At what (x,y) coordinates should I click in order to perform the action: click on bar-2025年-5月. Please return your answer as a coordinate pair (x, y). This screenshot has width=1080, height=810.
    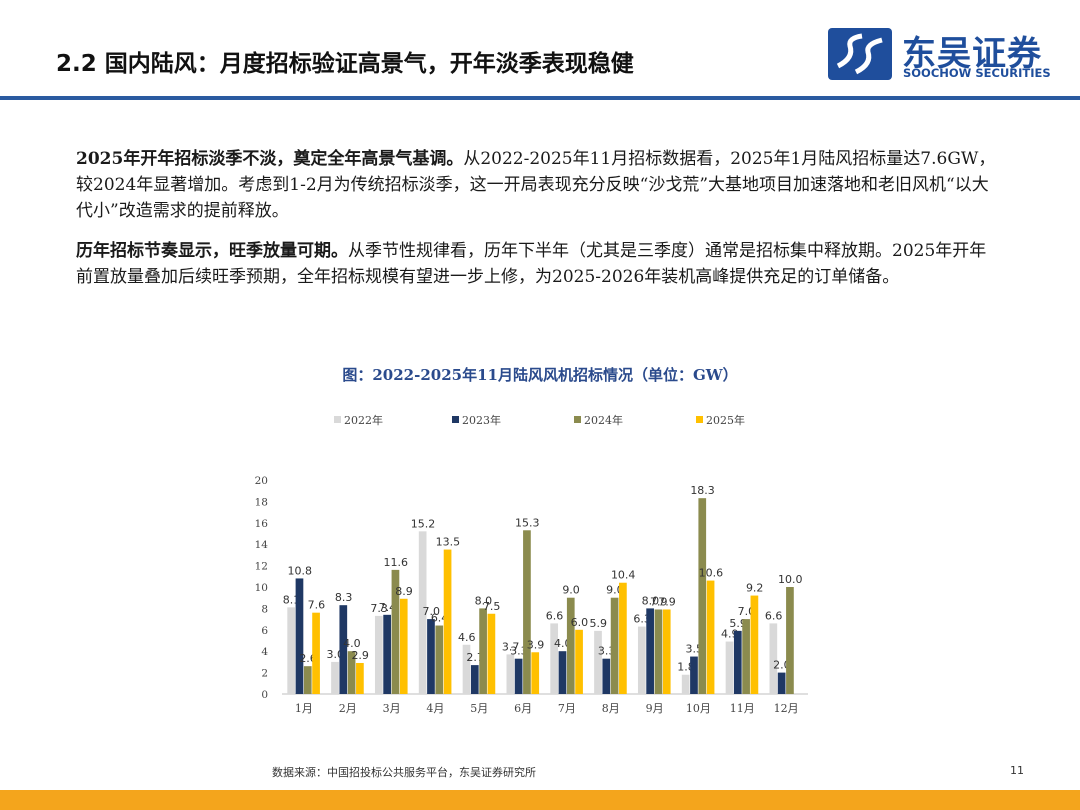
    Looking at the image, I should click on (491, 653).